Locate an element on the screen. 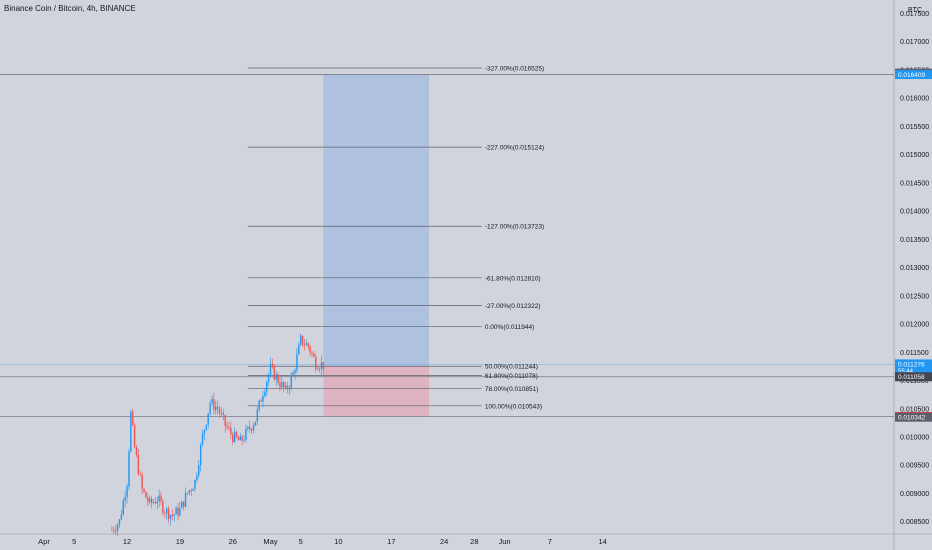 The width and height of the screenshot is (932, 550). y-tick-label: 0.014500 is located at coordinates (914, 183).